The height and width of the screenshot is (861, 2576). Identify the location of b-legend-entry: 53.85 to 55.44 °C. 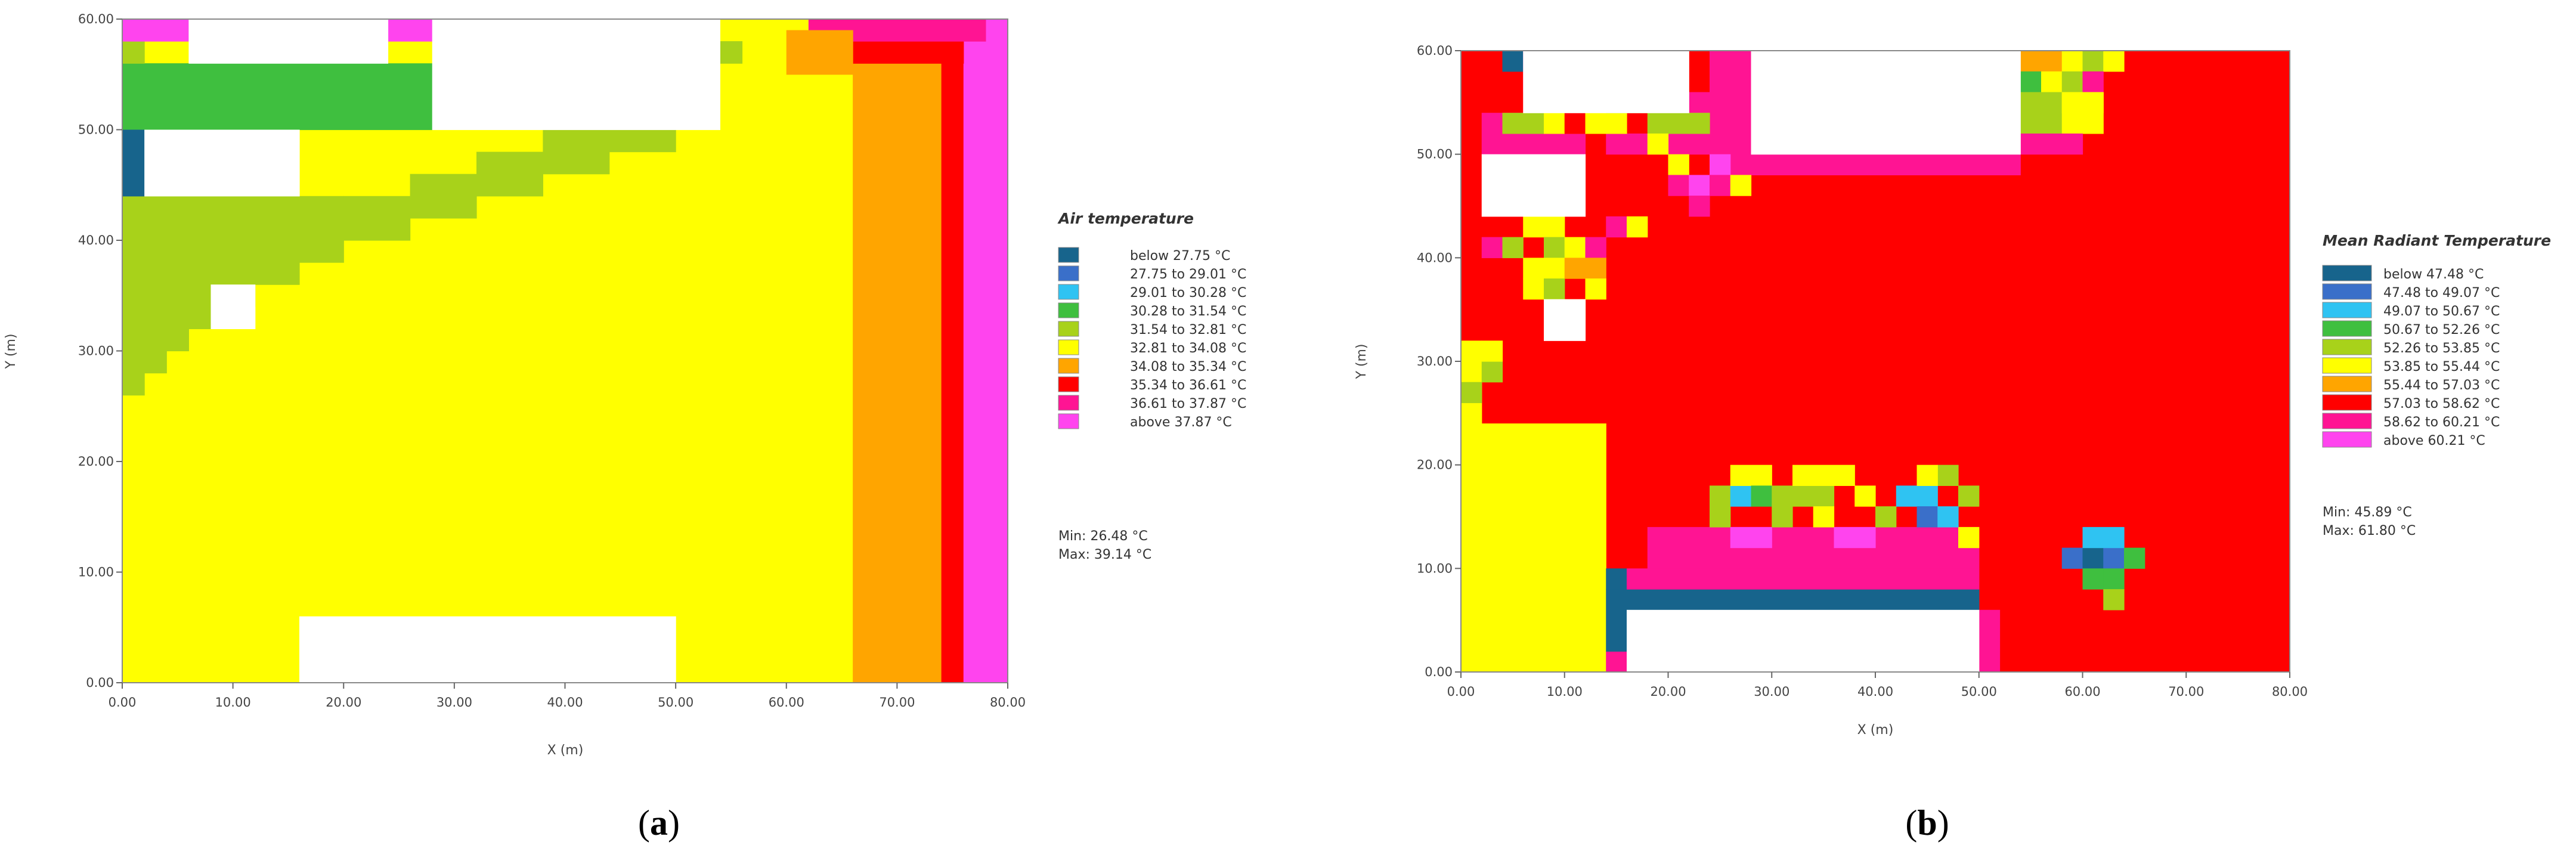
(2441, 367).